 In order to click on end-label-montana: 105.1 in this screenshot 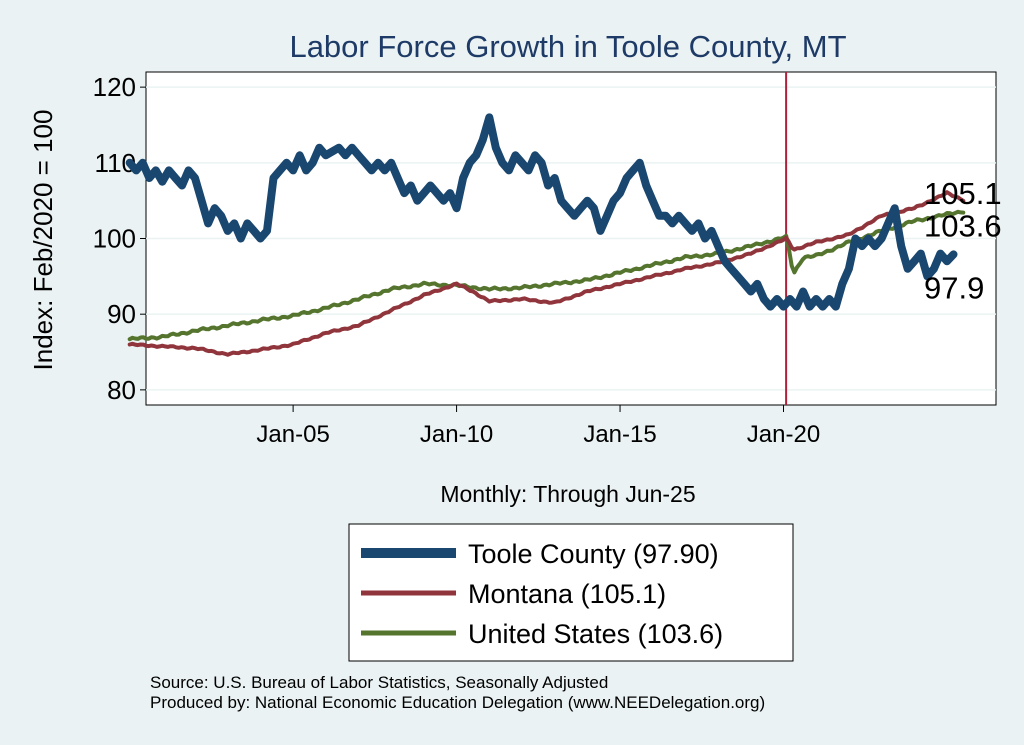, I will do `click(963, 193)`.